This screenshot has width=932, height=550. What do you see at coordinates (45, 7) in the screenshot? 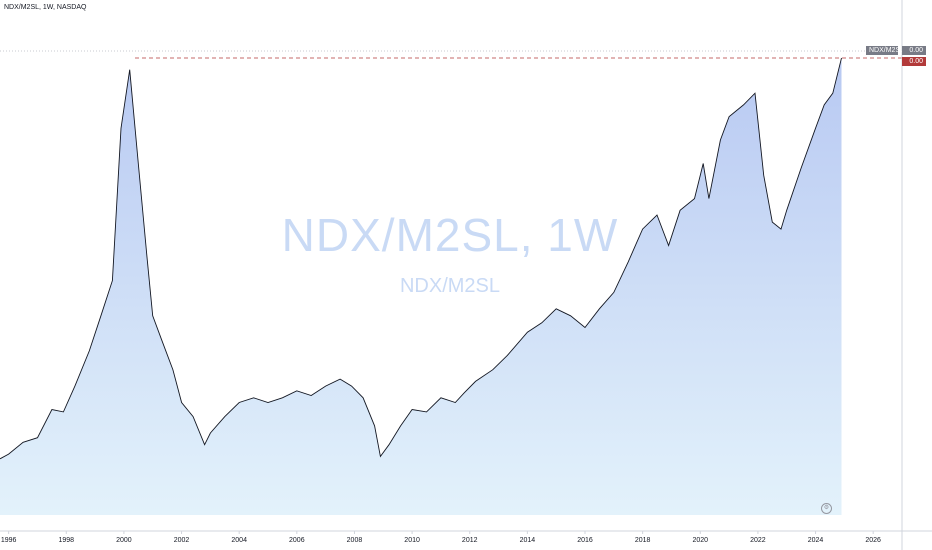
I see `symbol-header: NDX/M2SL, 1W, NASDAQ` at bounding box center [45, 7].